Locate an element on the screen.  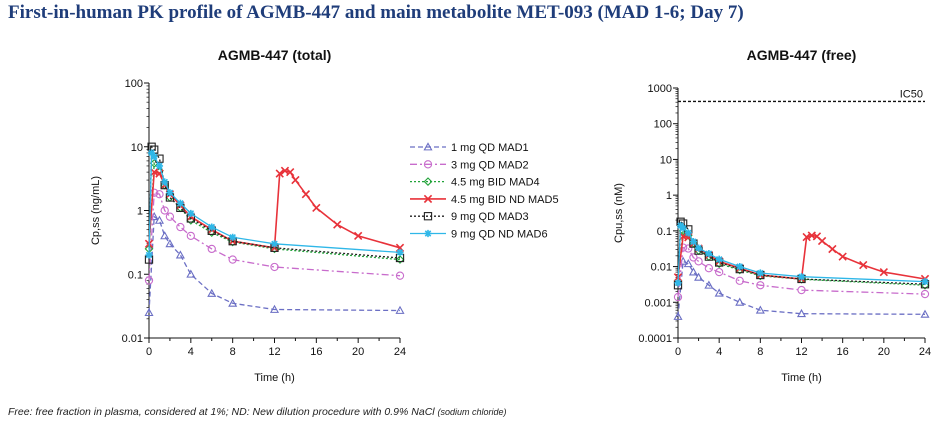
y-tick-label: 1000 is located at coordinates (660, 89).